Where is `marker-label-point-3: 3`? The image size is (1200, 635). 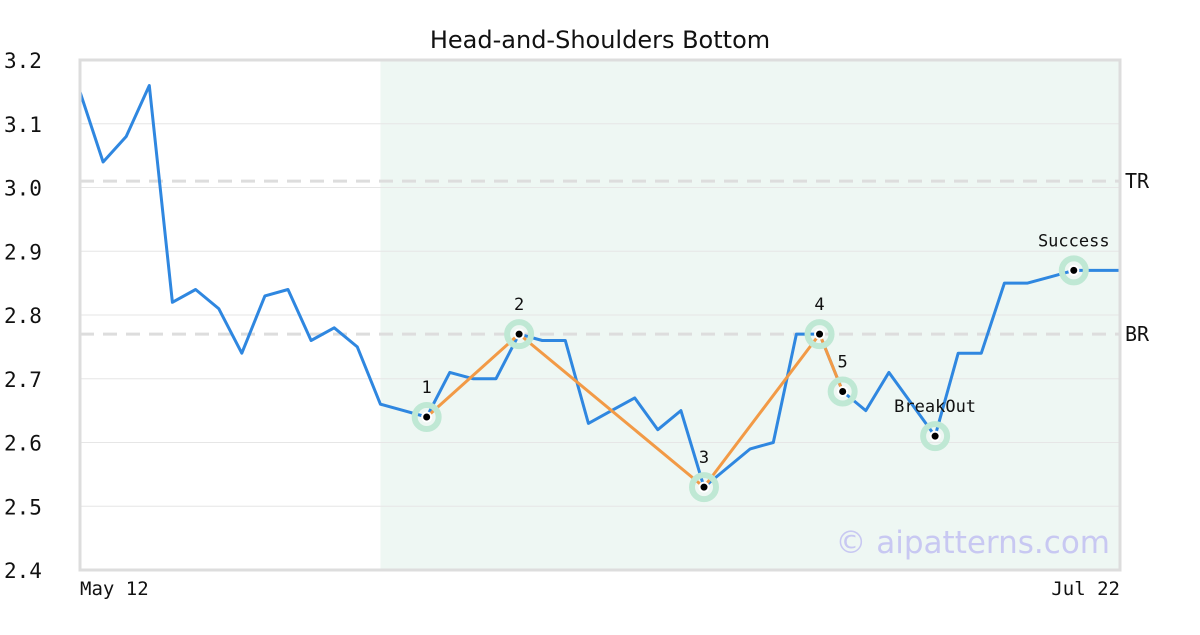
marker-label-point-3: 3 is located at coordinates (704, 458).